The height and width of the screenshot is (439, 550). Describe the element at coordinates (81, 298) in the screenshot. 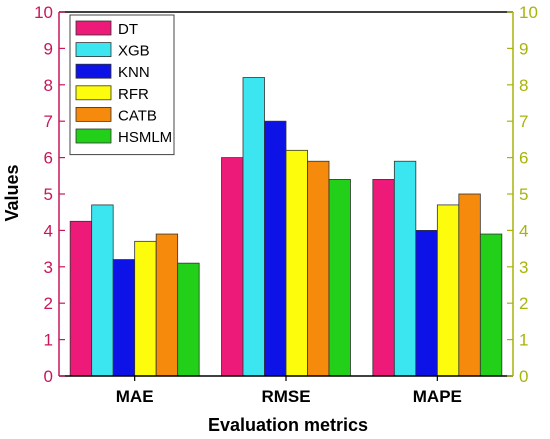

I see `bar-dt-mae` at that location.